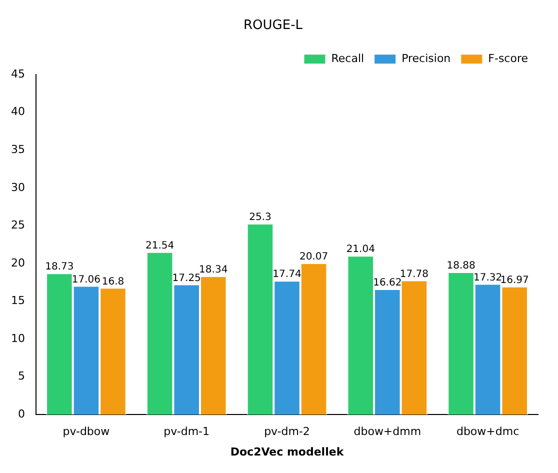 The image size is (558, 473). I want to click on data-label: 17.32, so click(487, 278).